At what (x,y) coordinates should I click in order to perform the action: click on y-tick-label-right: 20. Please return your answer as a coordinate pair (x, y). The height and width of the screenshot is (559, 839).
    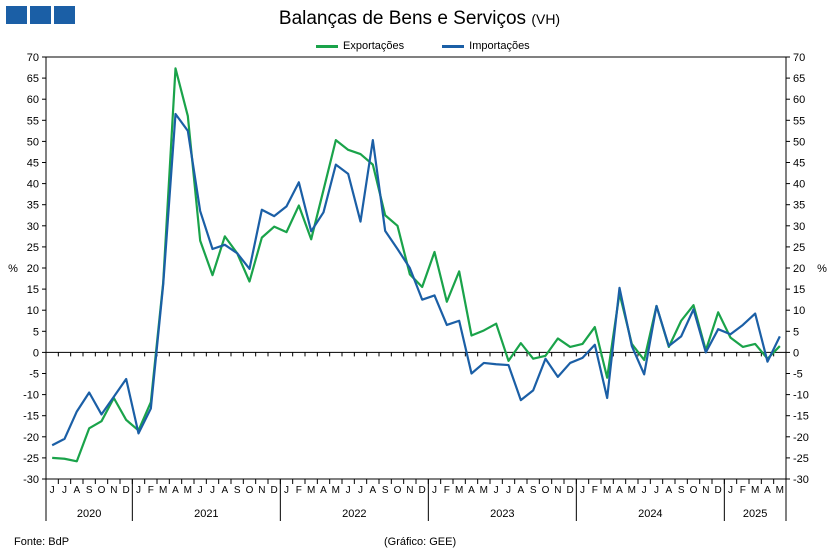
    Looking at the image, I should click on (799, 269).